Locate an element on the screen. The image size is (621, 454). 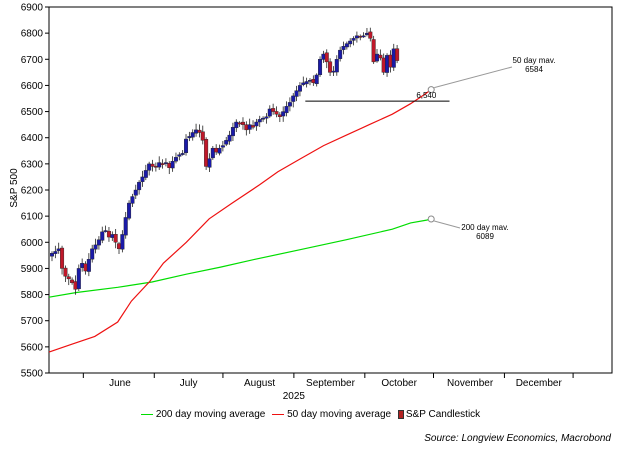
x-year-label: 2025 is located at coordinates (294, 396).